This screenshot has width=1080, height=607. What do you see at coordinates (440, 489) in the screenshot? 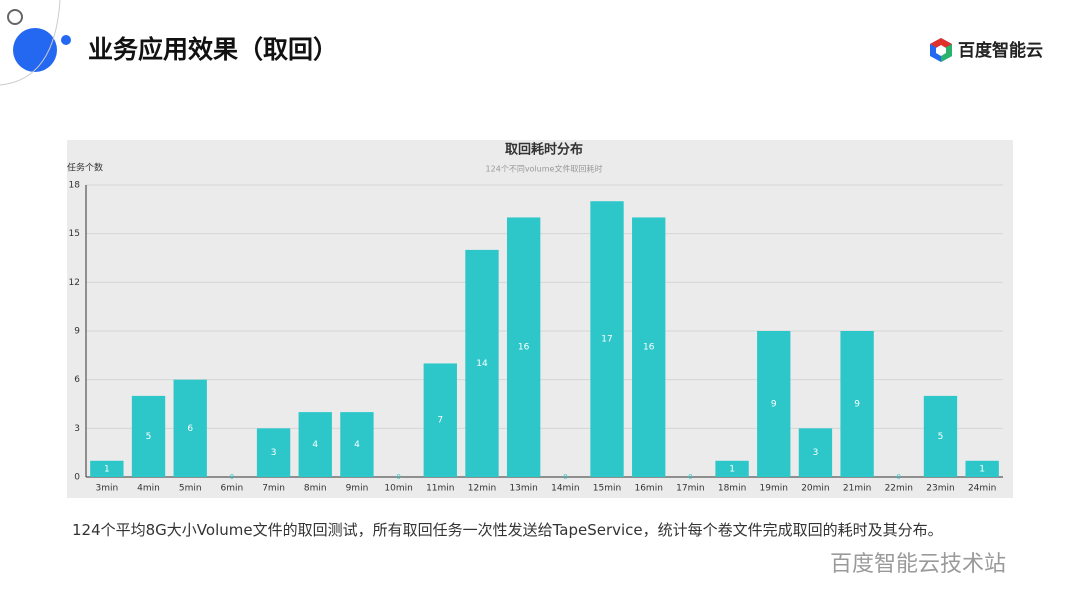
I see `x-tick-label: 11min` at bounding box center [440, 489].